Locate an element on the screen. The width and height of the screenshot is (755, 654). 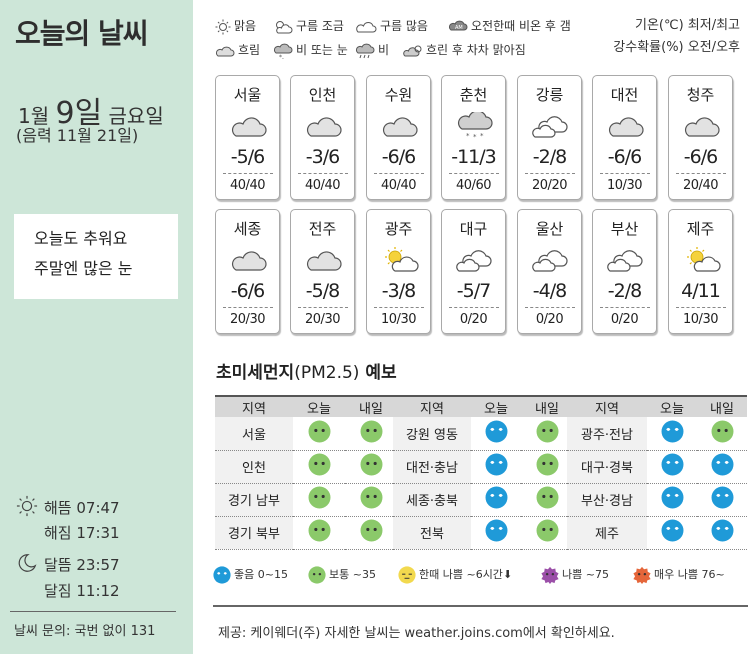
temp-bad-face-icon is located at coordinates (408, 575).